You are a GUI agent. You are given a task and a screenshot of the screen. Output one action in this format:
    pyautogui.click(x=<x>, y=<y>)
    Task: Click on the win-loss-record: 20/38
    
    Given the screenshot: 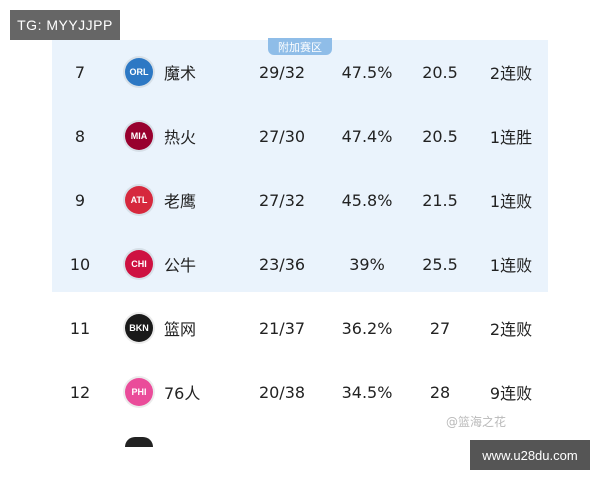 What is the action you would take?
    pyautogui.click(x=282, y=392)
    